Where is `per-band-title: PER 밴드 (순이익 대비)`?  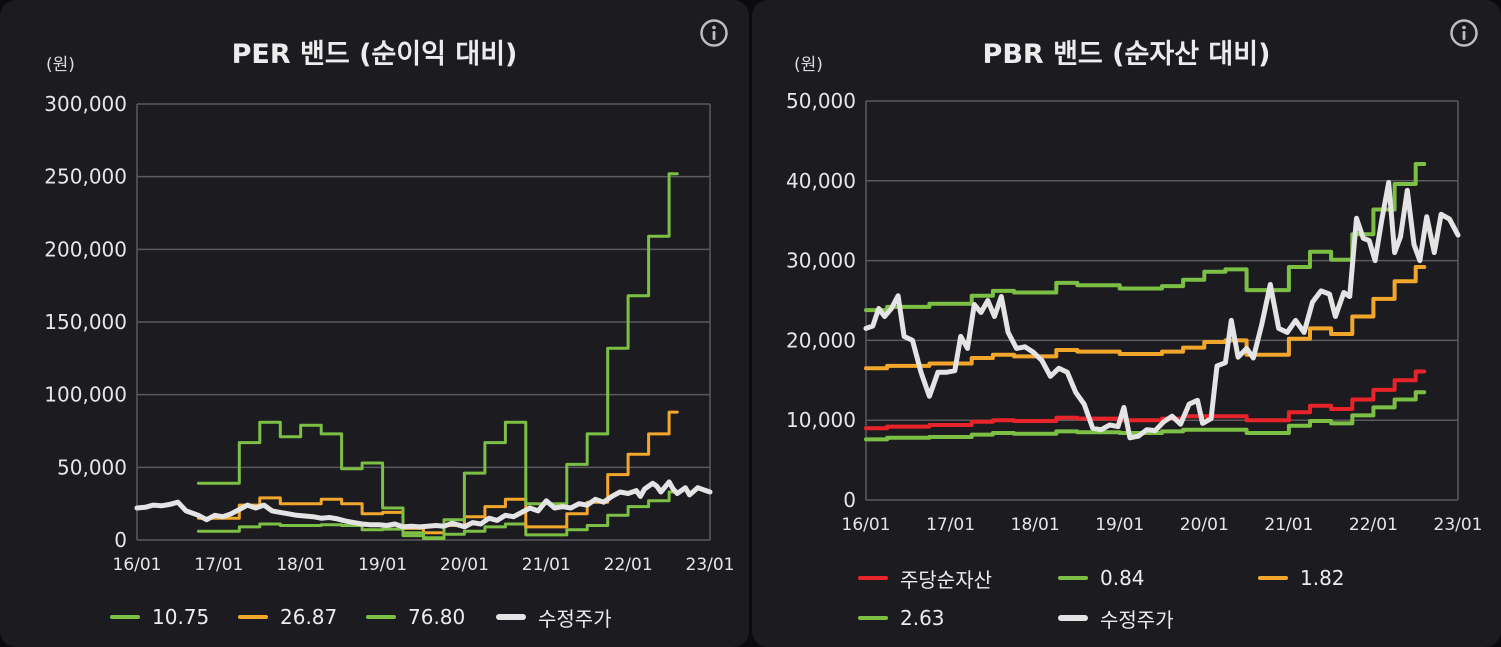
per-band-title: PER 밴드 (순이익 대비) is located at coordinates (374, 54).